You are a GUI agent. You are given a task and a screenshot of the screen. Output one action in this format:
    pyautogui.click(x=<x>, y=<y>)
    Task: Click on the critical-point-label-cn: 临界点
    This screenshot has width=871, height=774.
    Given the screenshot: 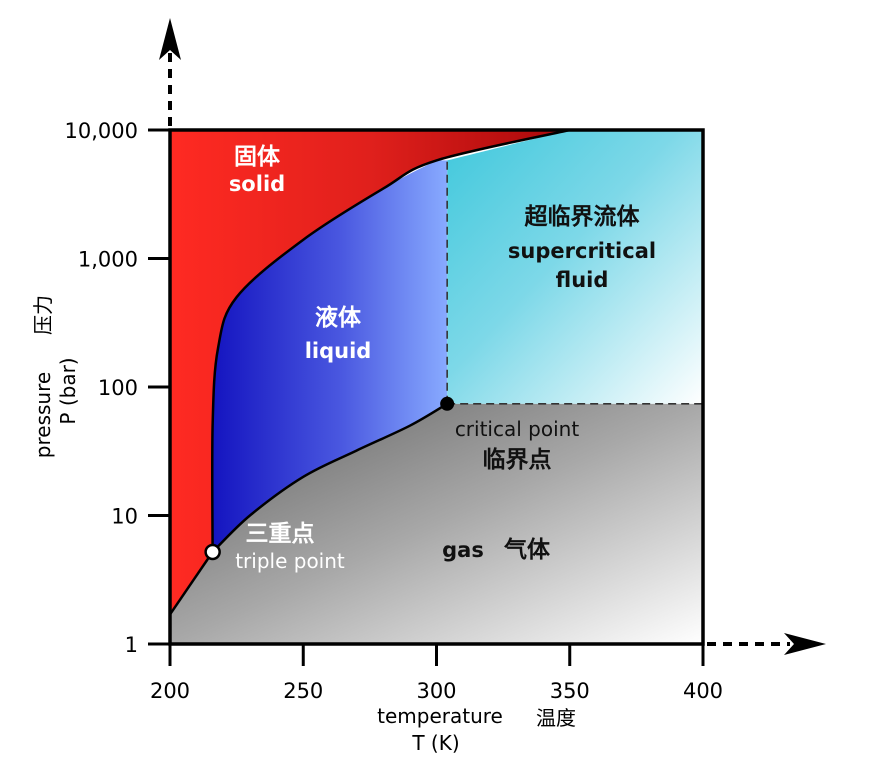 What is the action you would take?
    pyautogui.click(x=517, y=459)
    